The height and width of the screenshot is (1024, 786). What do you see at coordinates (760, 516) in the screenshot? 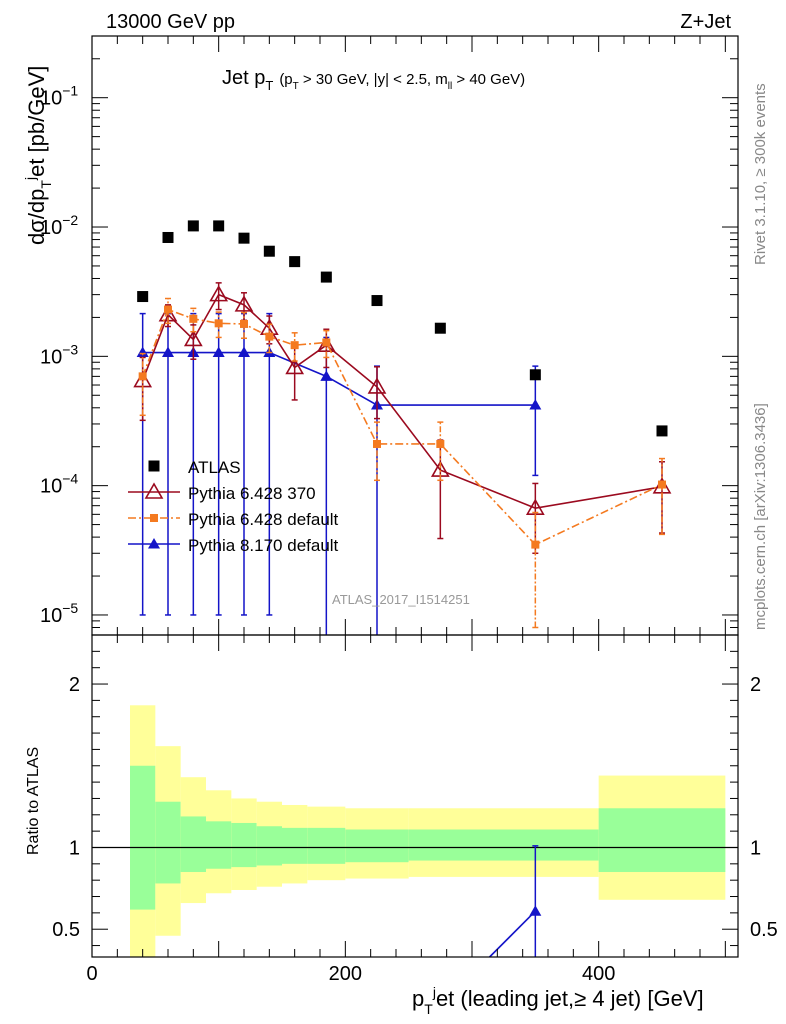
I see `mcplots-reference-label: mcplots.cern.ch [arXiv:1306.3436]` at bounding box center [760, 516].